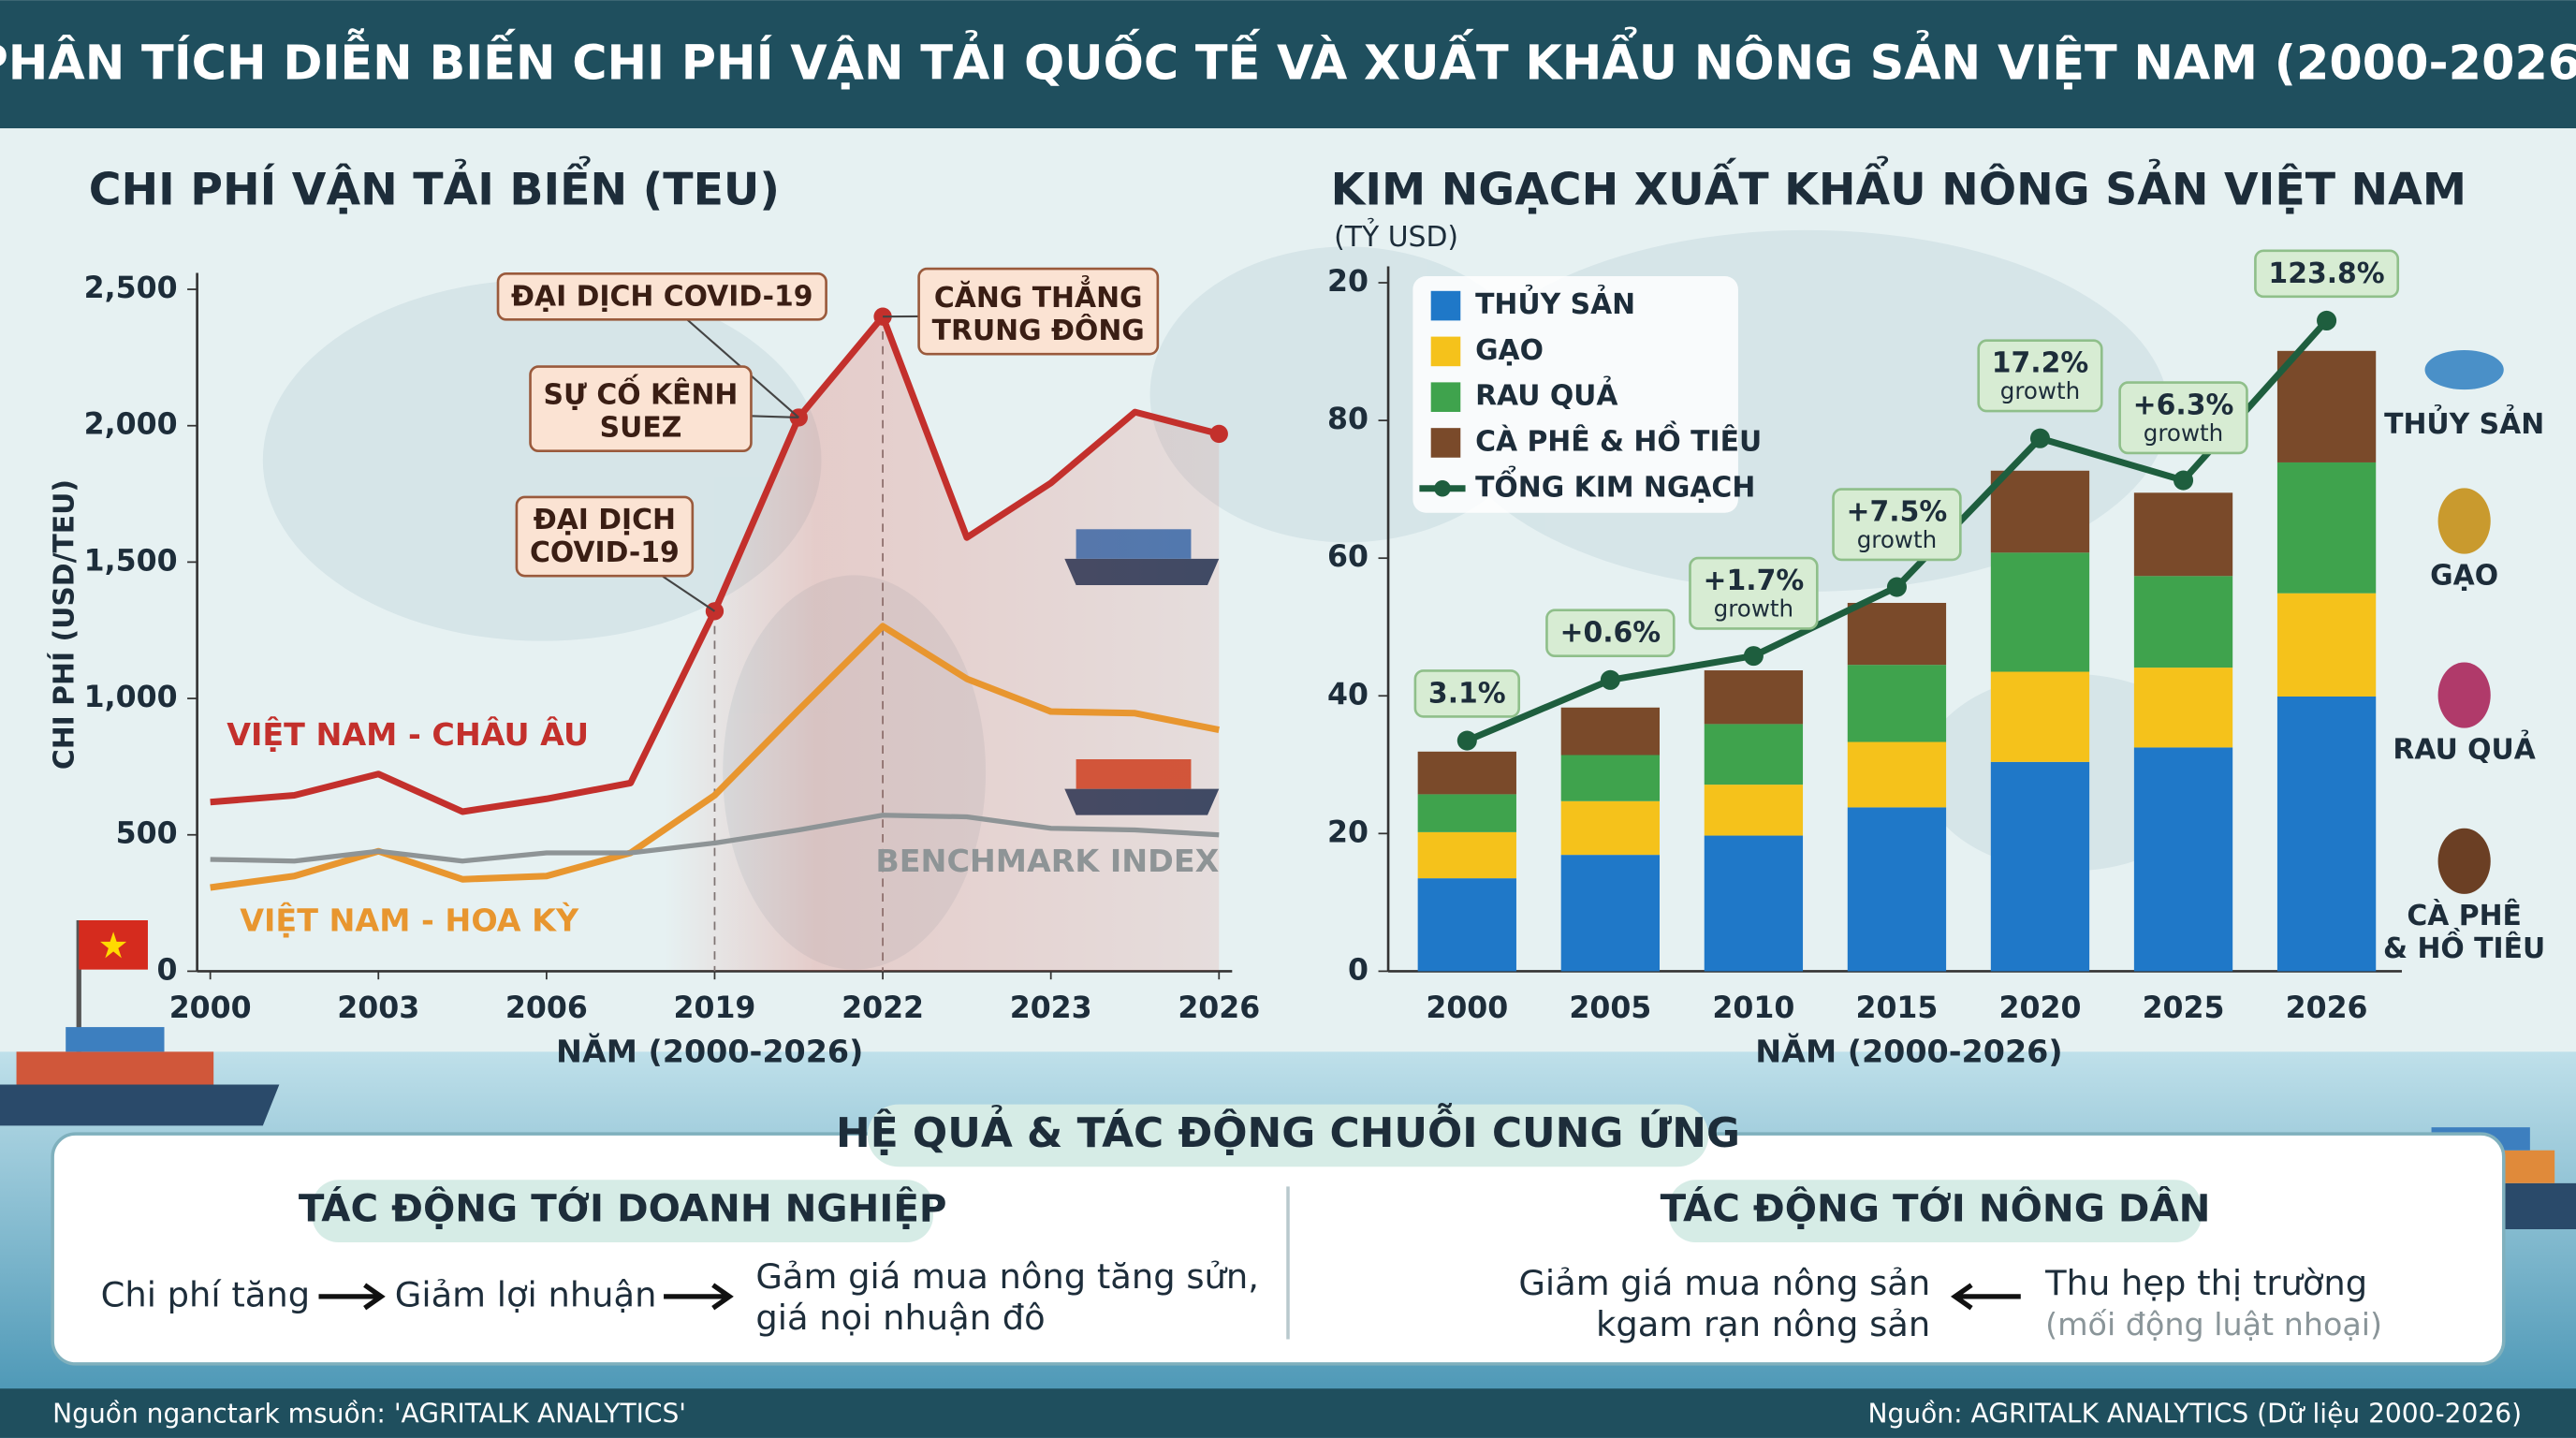 The image size is (2576, 1438). Describe the element at coordinates (1936, 1208) in the screenshot. I see `section-title: TÁC ĐỘNG TỚI NÔNG DÂN` at that location.